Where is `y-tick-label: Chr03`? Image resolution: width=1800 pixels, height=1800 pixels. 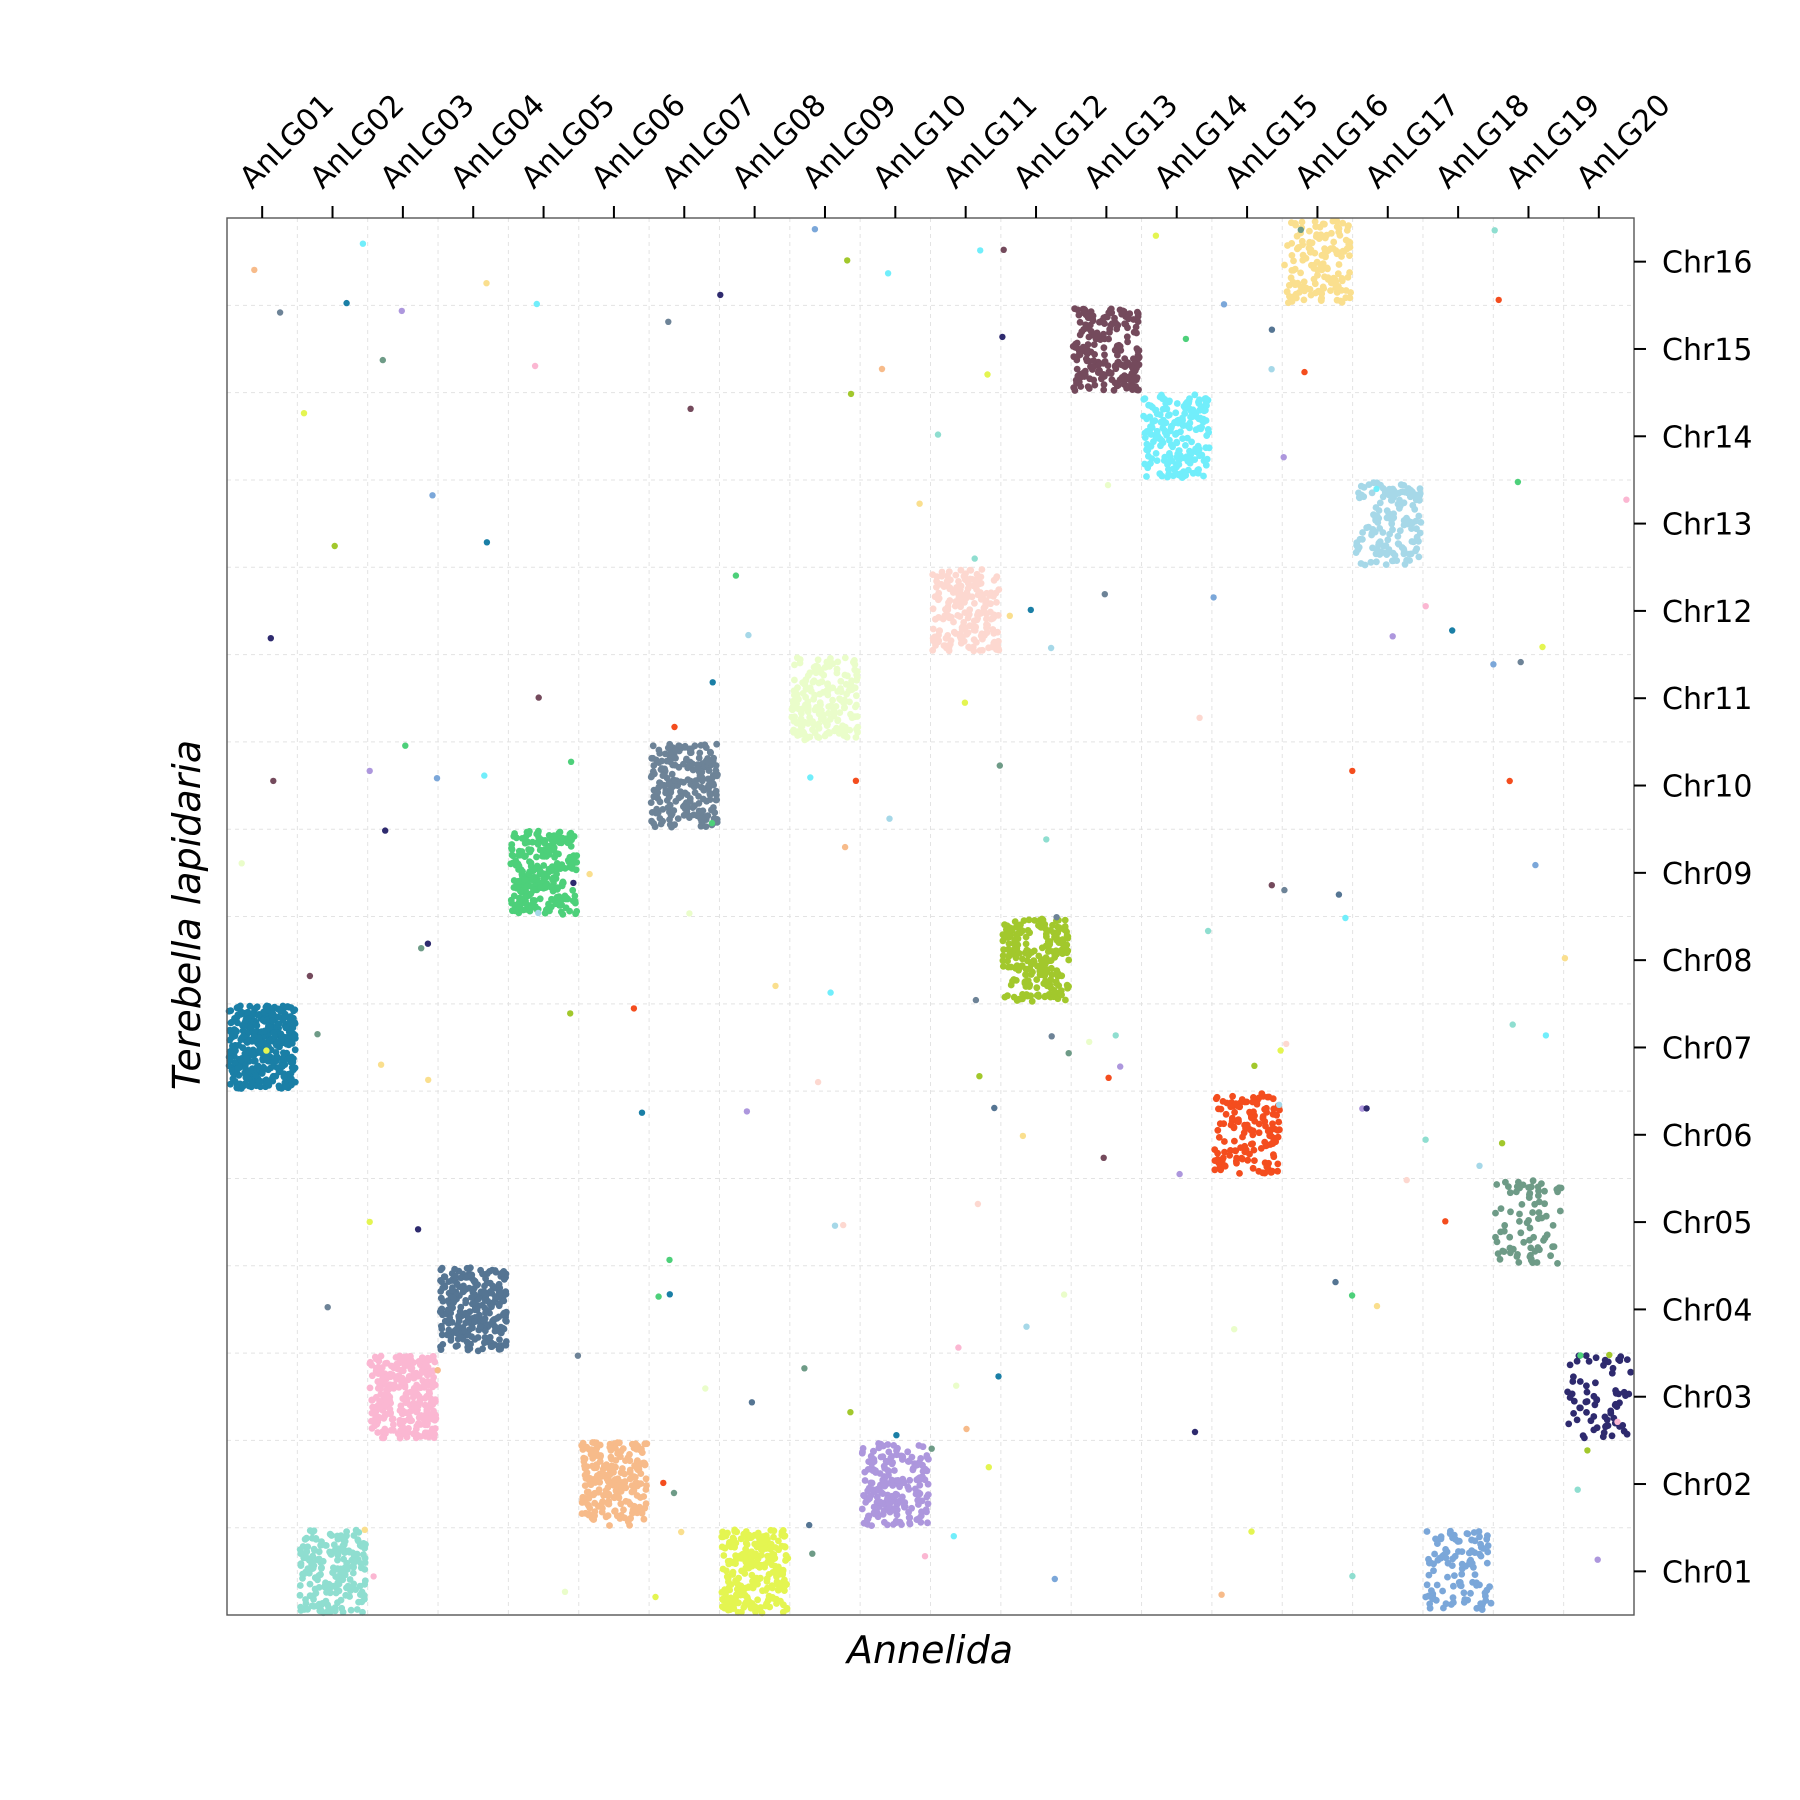
y-tick-label: Chr03 is located at coordinates (1707, 1398).